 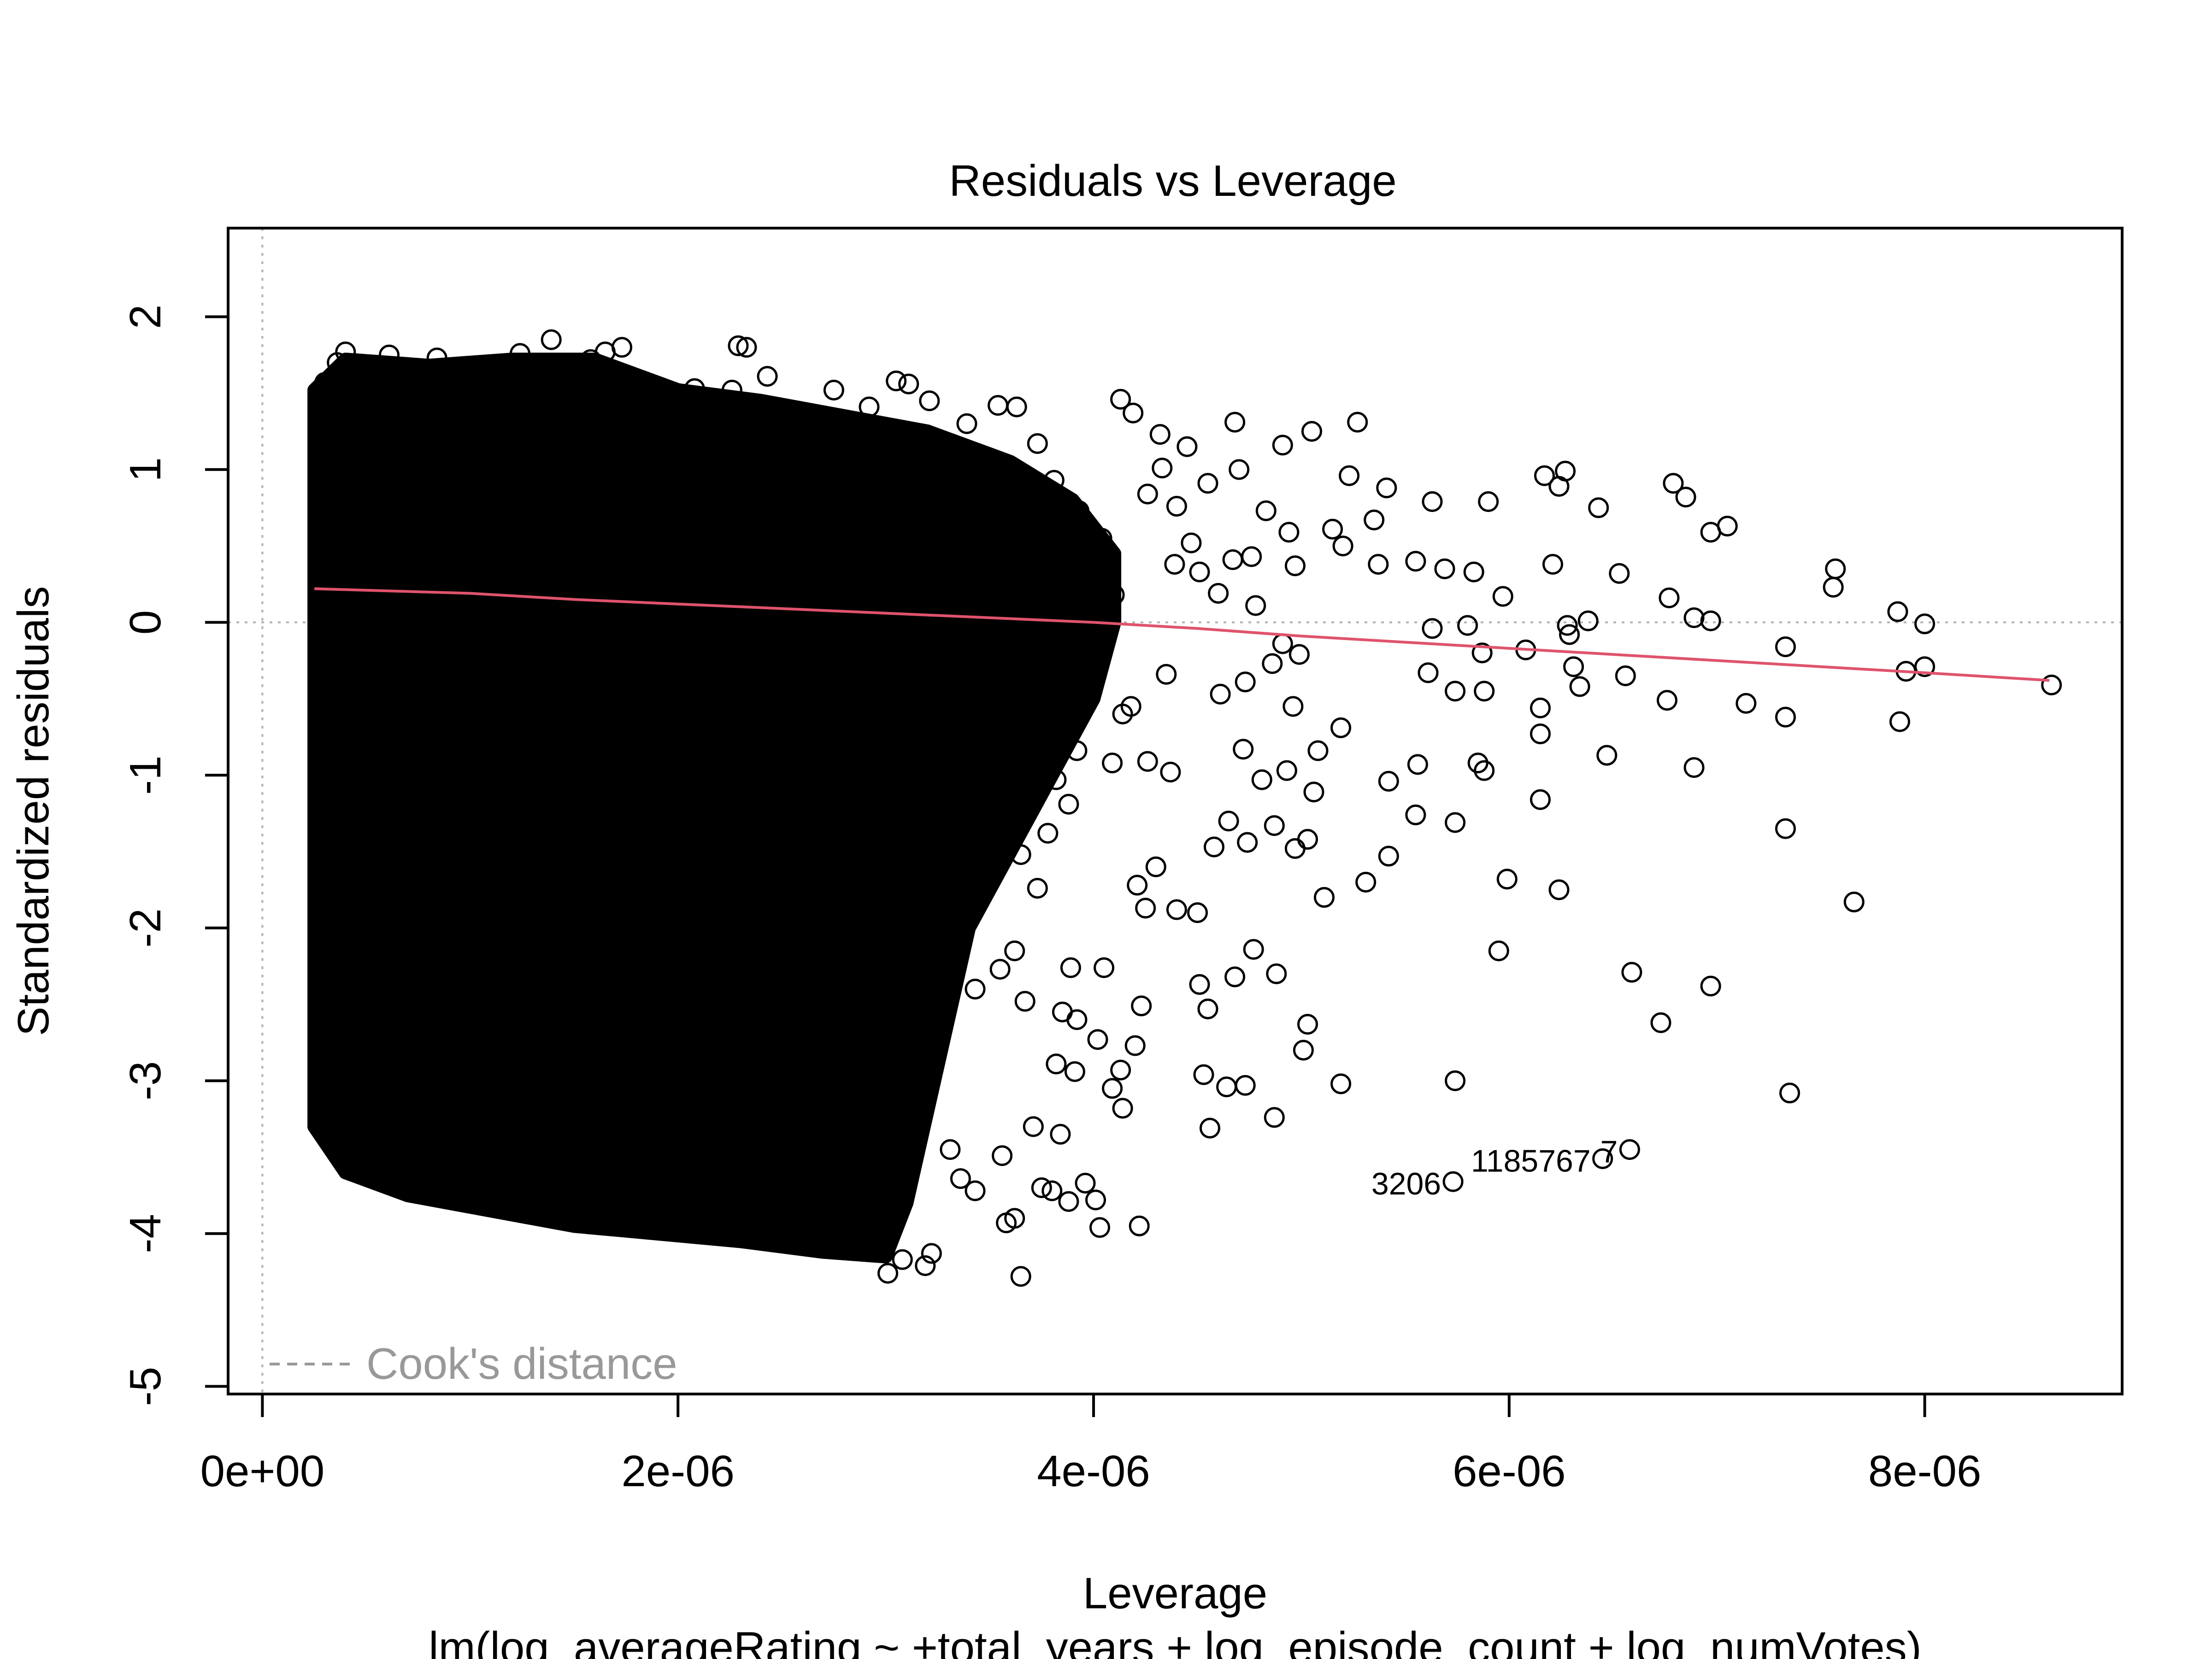 What do you see at coordinates (145, 927) in the screenshot?
I see `y-tick-label: -2` at bounding box center [145, 927].